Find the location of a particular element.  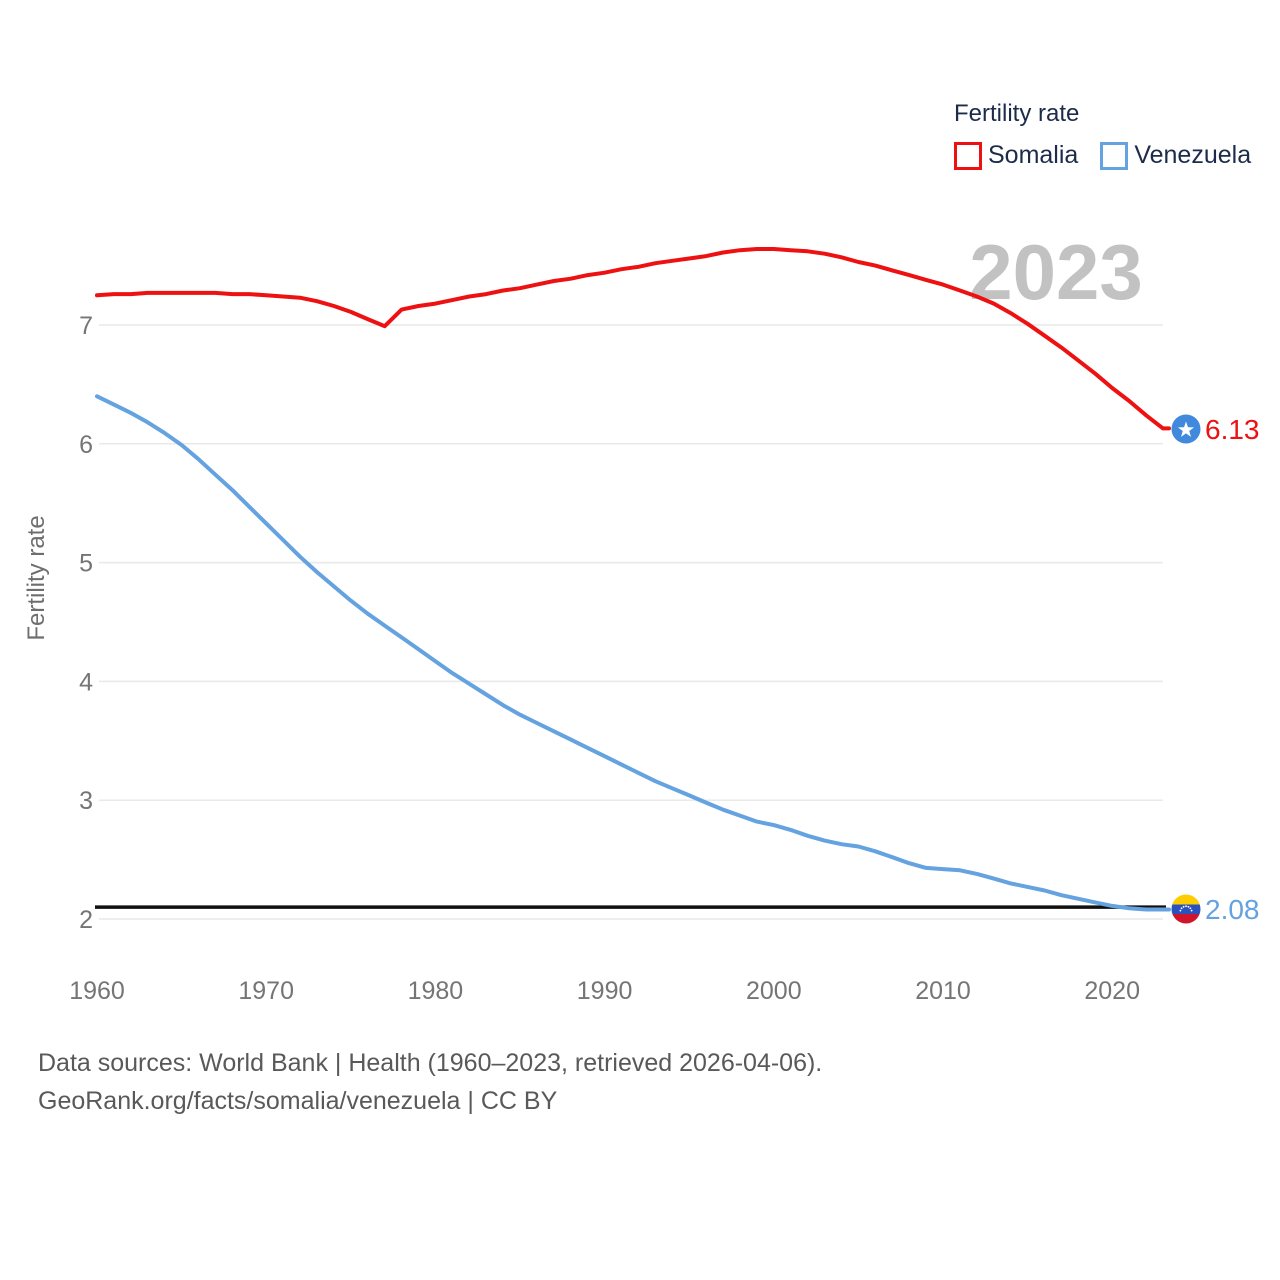

venezuela-end-marker: 2.08 is located at coordinates (1215, 909).